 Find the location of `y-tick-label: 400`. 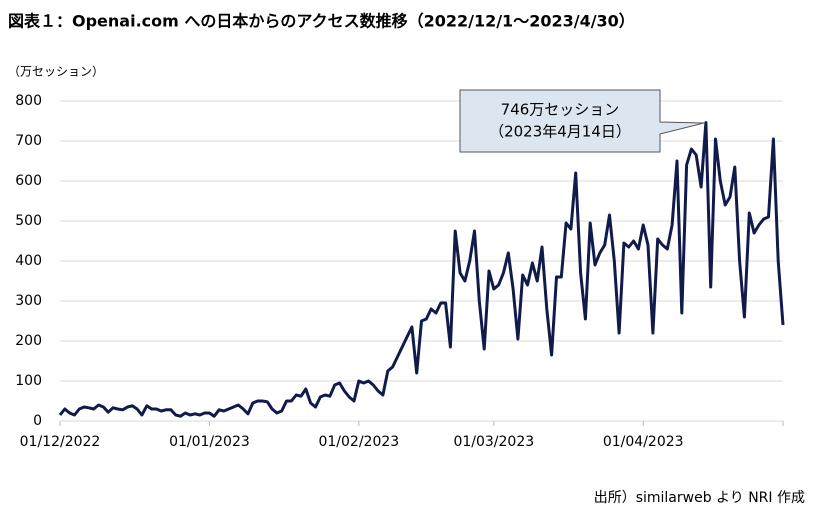

y-tick-label: 400 is located at coordinates (28, 261).